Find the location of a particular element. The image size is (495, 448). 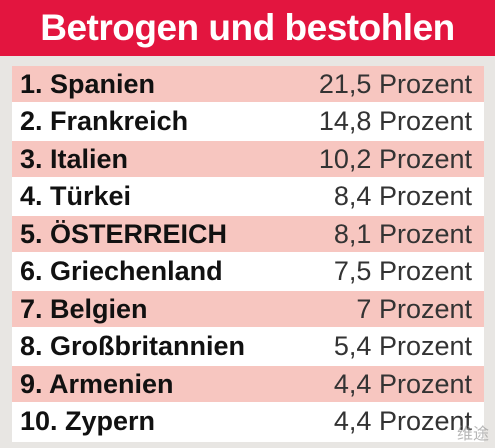

percent-value: 8,4 Prozent is located at coordinates (402, 196).